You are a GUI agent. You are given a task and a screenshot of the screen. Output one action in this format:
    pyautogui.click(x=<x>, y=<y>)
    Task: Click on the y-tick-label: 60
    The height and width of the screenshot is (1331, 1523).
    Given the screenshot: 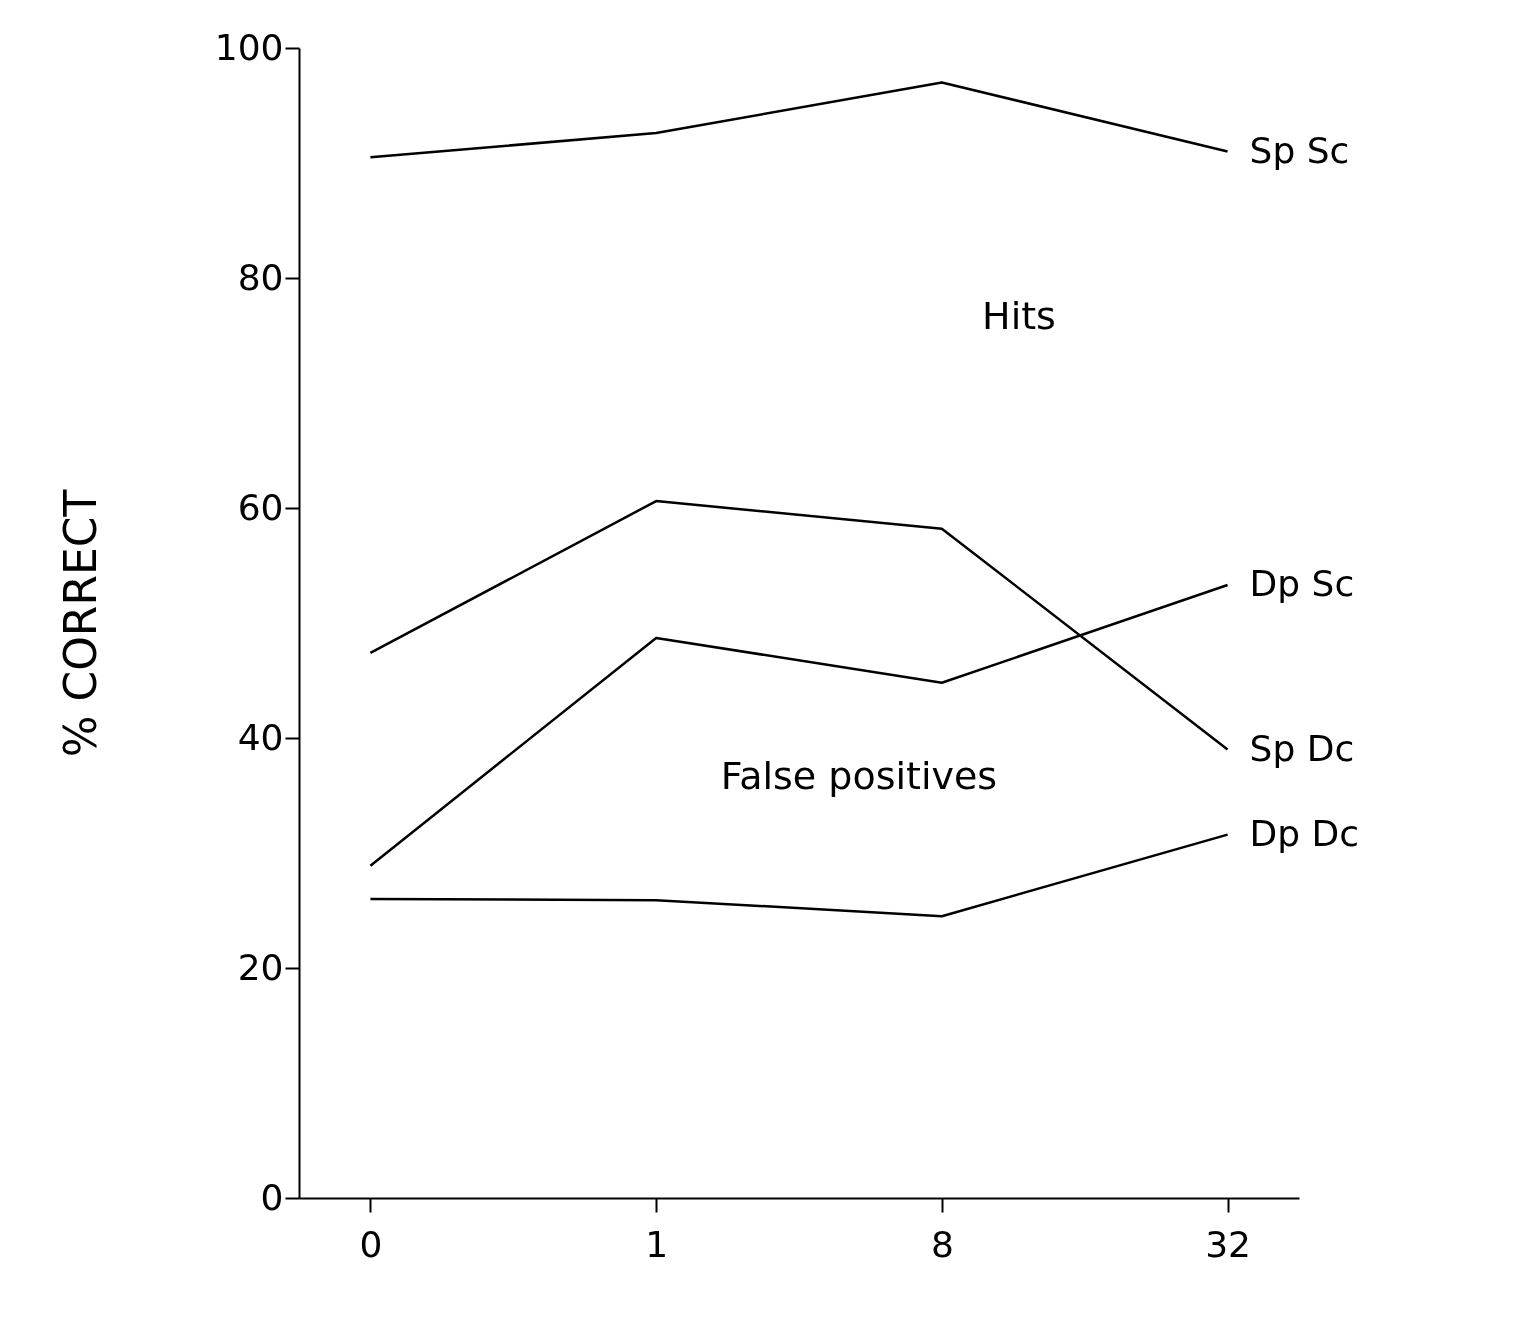 What is the action you would take?
    pyautogui.click(x=260, y=507)
    